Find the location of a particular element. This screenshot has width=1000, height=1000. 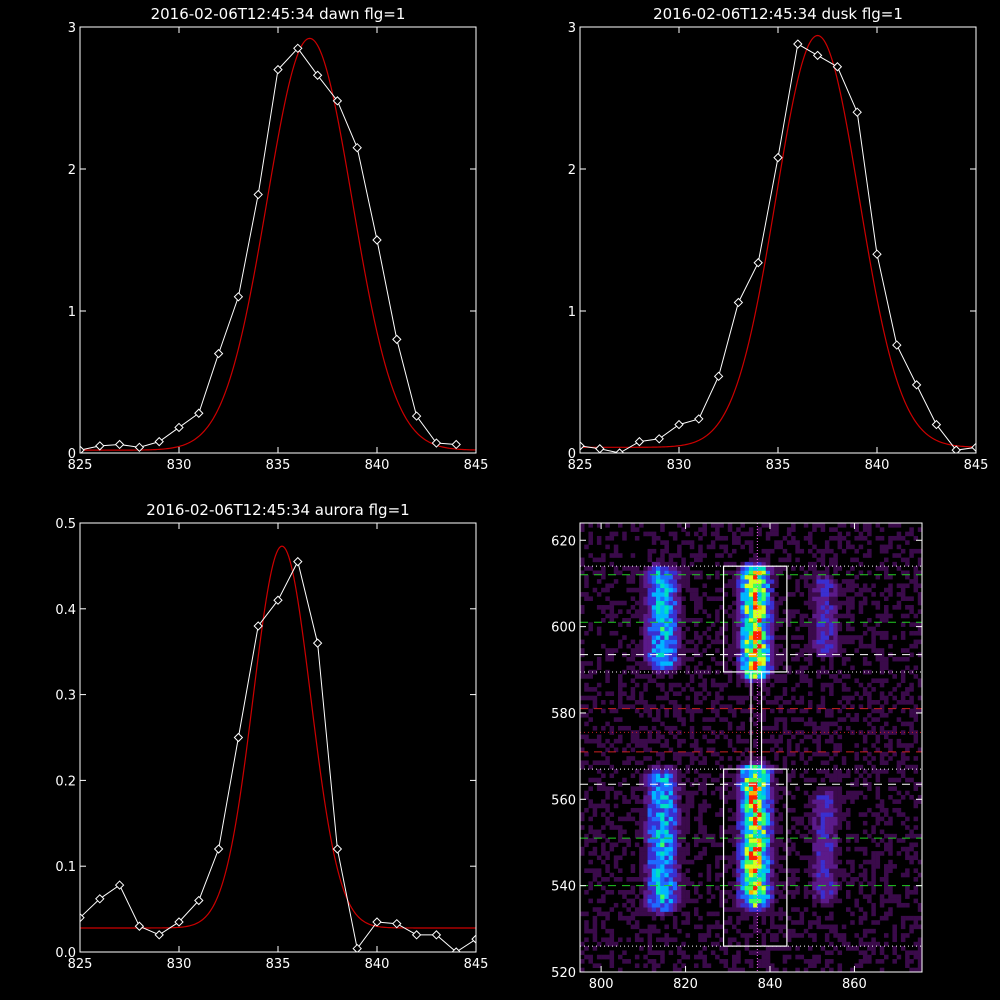

x-tick-label: 835 is located at coordinates (278, 964).